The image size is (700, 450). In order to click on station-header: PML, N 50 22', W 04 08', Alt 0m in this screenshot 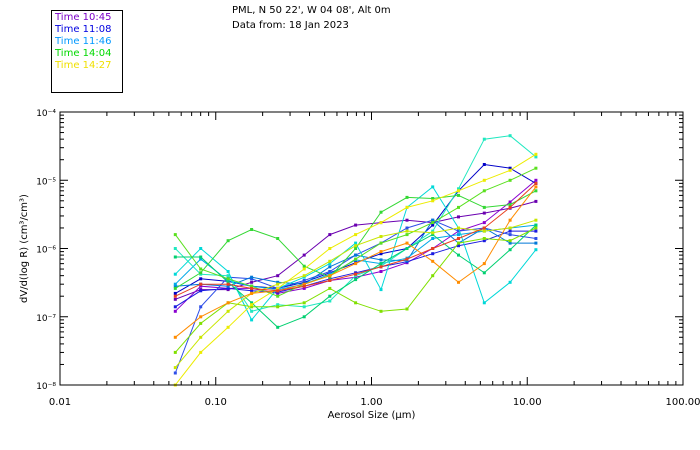, I will do `click(311, 10)`.